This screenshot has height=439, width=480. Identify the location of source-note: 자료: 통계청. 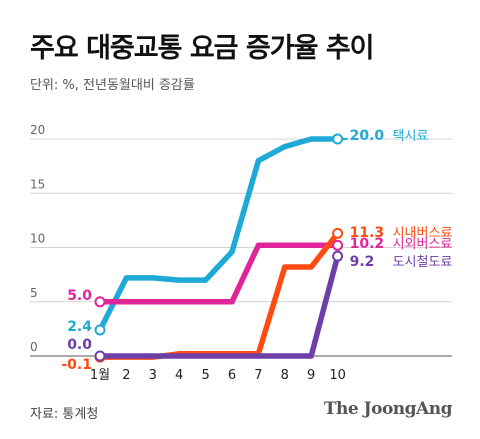
(64, 414).